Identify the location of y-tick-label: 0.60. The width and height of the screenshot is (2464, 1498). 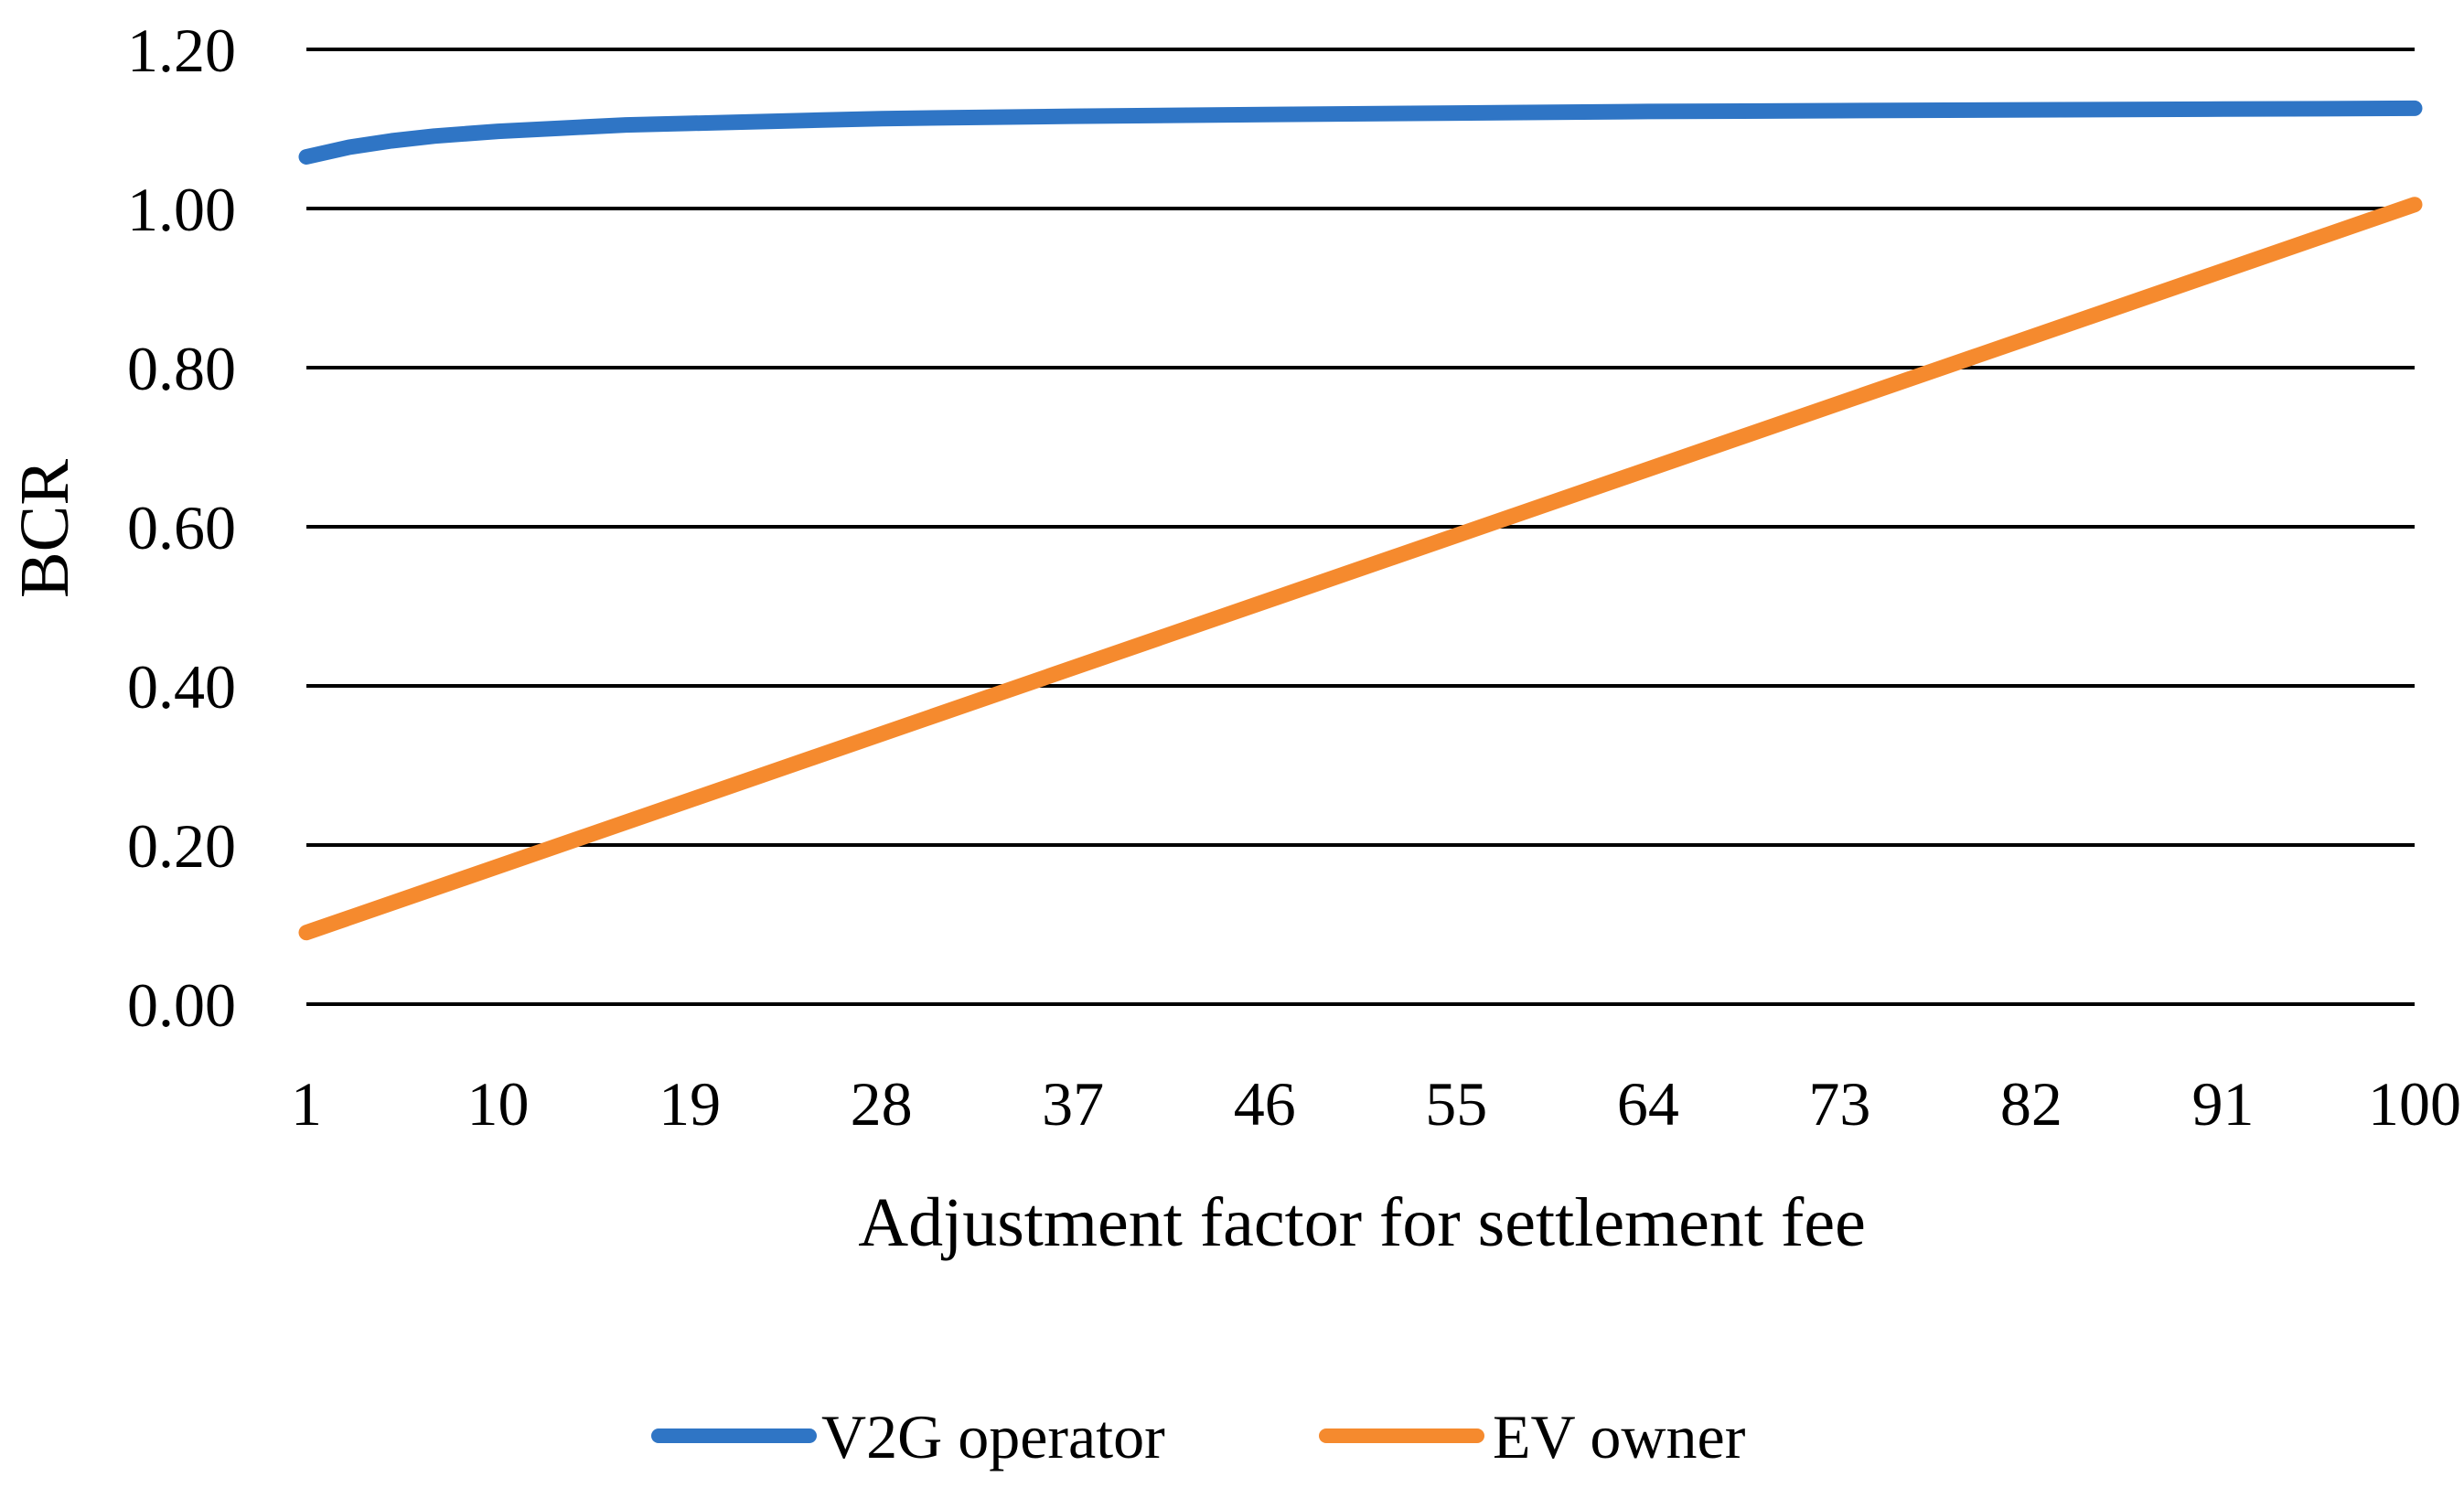
(182, 527).